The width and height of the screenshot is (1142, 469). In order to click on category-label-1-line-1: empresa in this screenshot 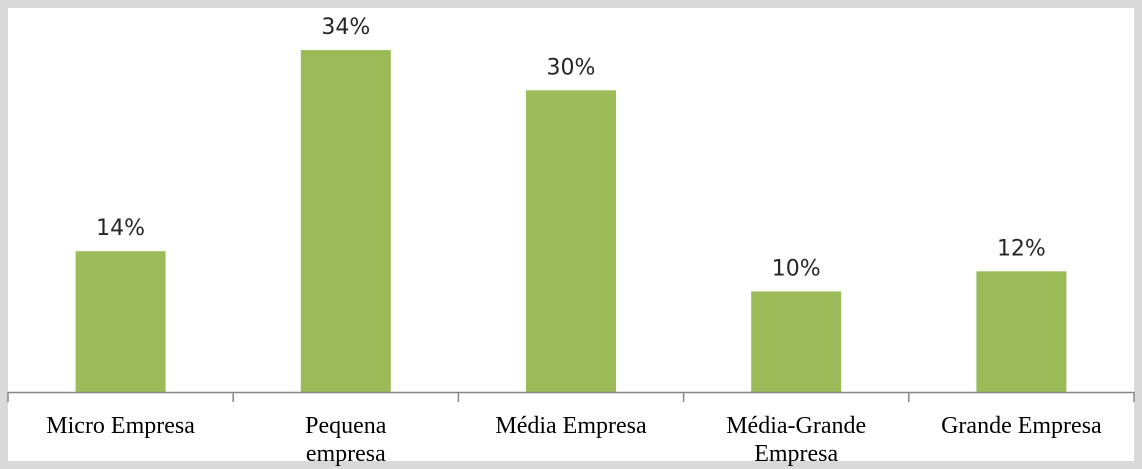, I will do `click(346, 454)`.